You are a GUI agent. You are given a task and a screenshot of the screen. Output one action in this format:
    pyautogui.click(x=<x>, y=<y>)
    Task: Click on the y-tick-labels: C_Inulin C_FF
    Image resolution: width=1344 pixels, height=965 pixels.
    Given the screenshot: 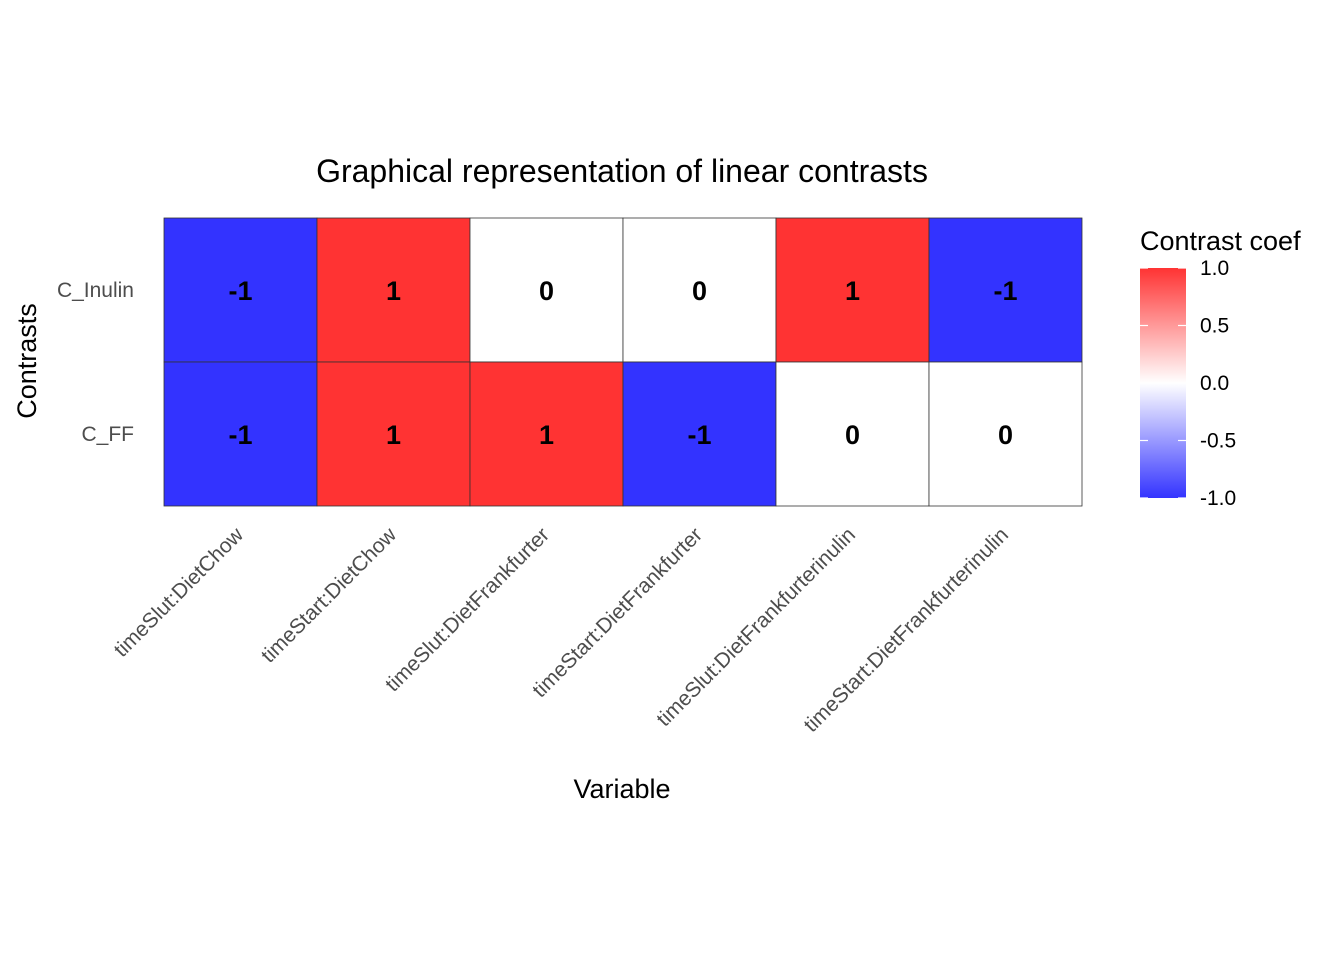 What is the action you would take?
    pyautogui.click(x=95, y=362)
    